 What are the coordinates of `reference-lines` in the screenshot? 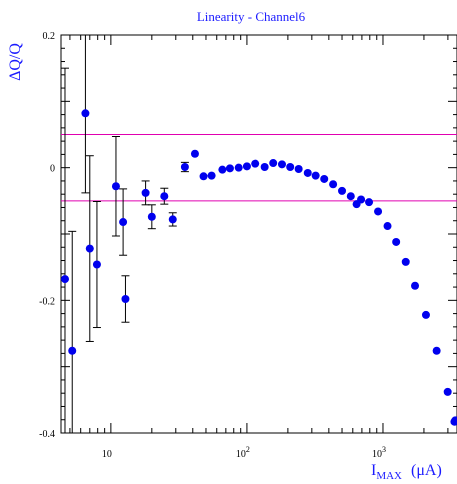 It's located at (259, 168).